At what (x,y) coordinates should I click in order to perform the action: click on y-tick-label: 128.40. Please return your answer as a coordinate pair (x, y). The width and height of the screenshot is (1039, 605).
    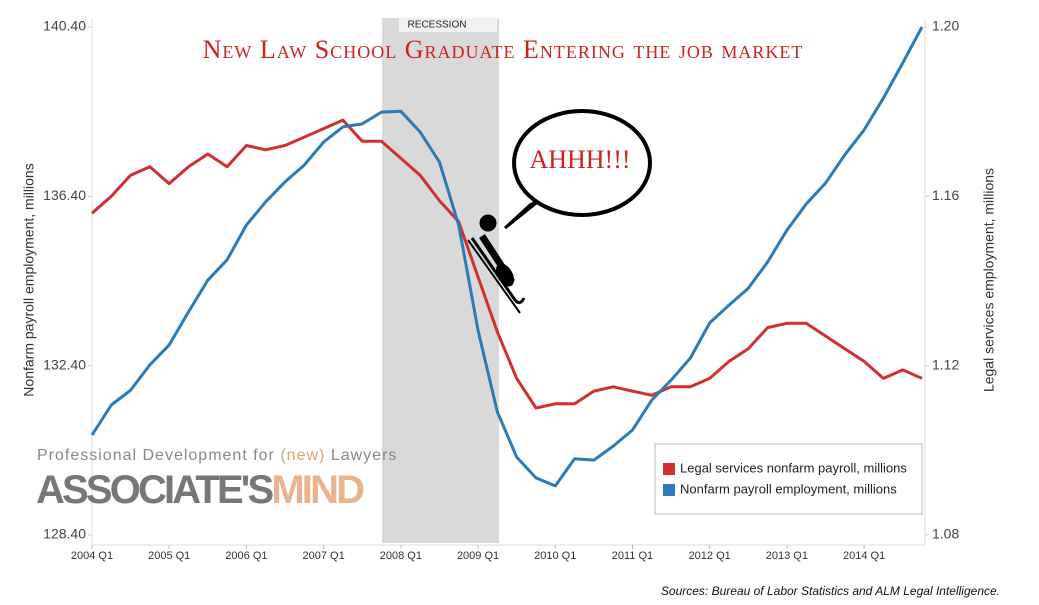
    Looking at the image, I should click on (64, 534).